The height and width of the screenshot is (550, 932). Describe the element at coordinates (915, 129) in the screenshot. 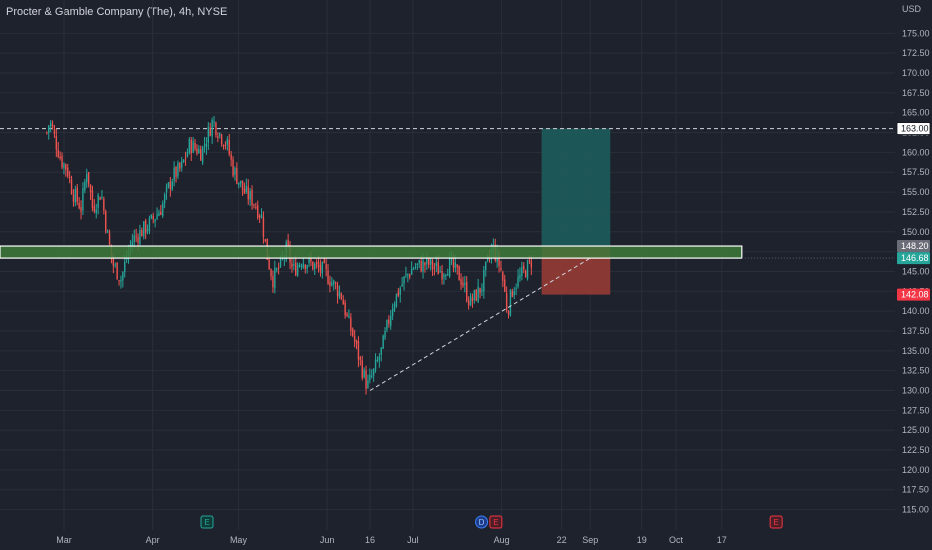

I see `price-label-text: 163.00` at that location.